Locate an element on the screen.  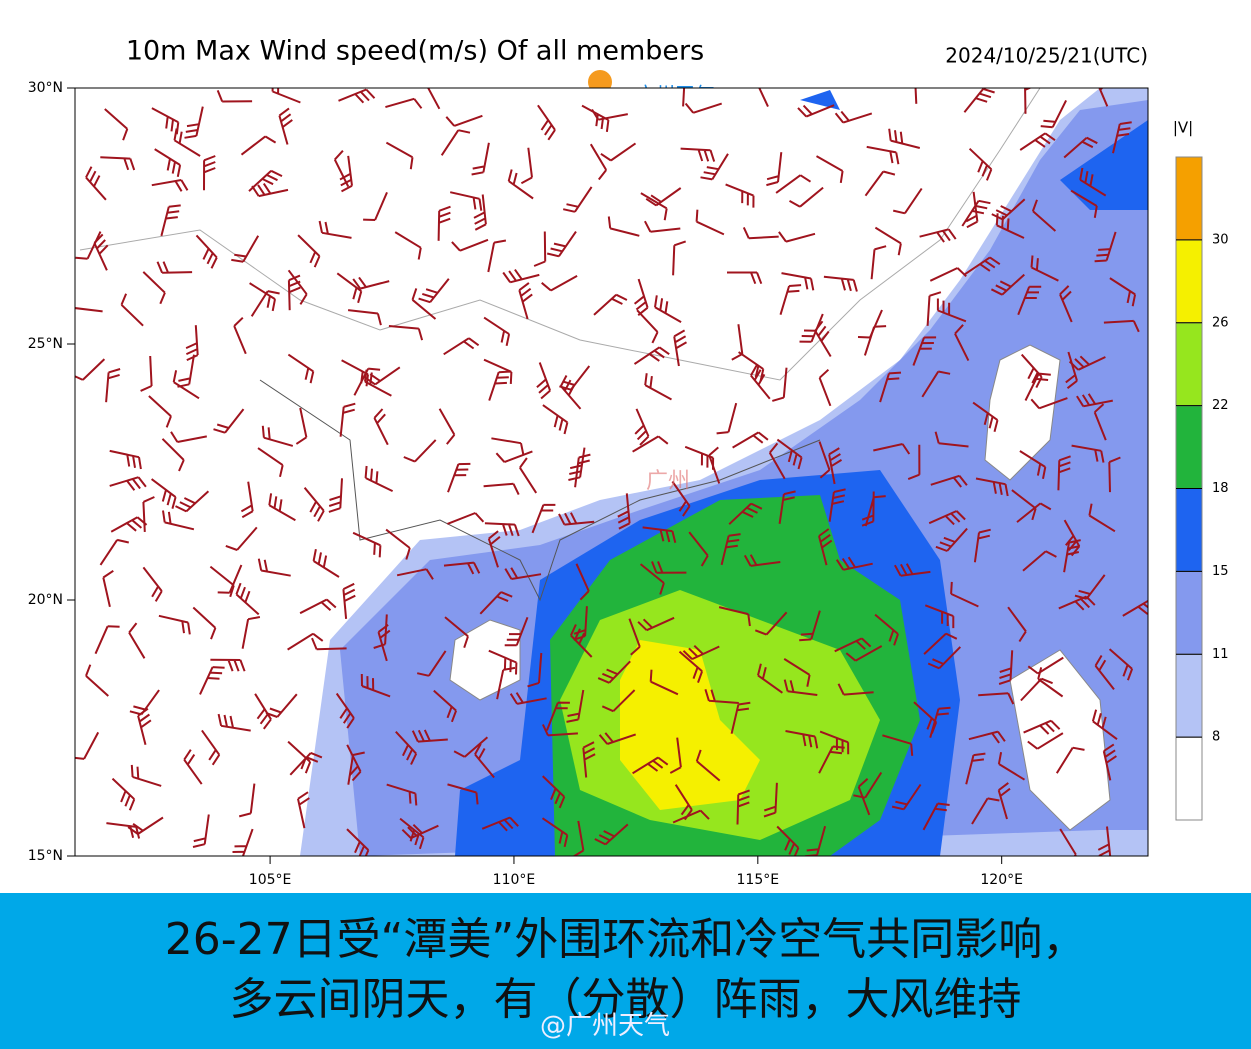
caption-line: 多云间阴天，有（分散）阵雨，大风维持 is located at coordinates (625, 999).